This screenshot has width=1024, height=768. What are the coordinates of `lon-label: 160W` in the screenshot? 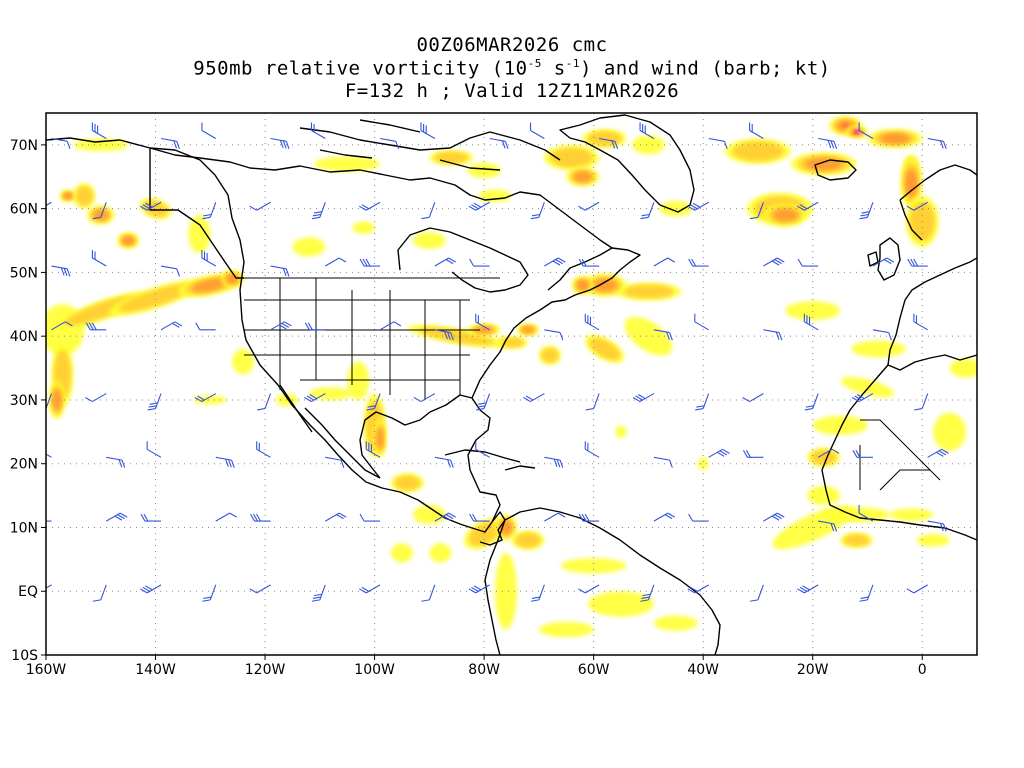 It's located at (46, 670).